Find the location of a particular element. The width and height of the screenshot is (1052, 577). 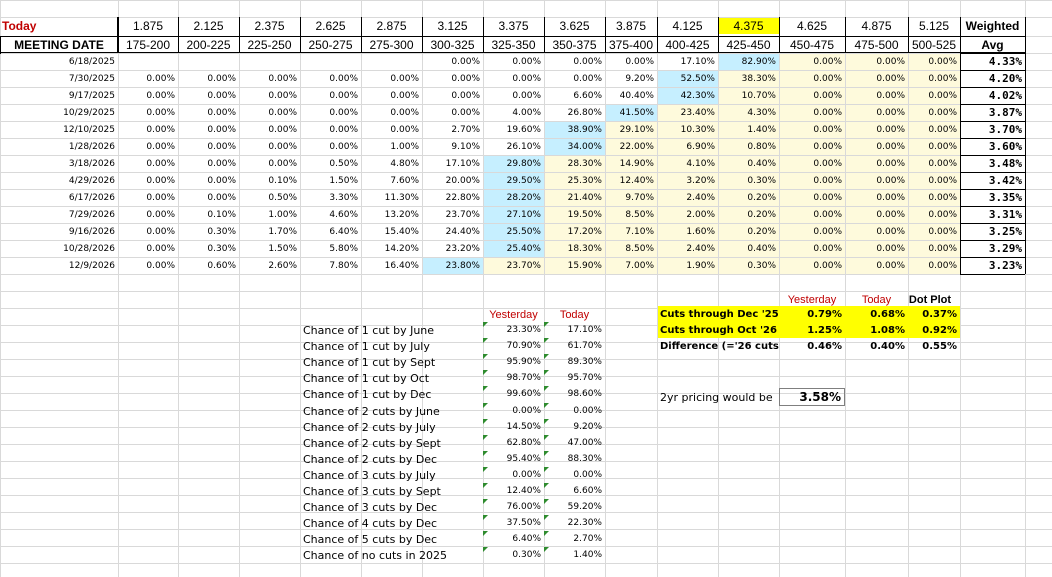

meeting-date: 12/10/2025 is located at coordinates (89, 129).